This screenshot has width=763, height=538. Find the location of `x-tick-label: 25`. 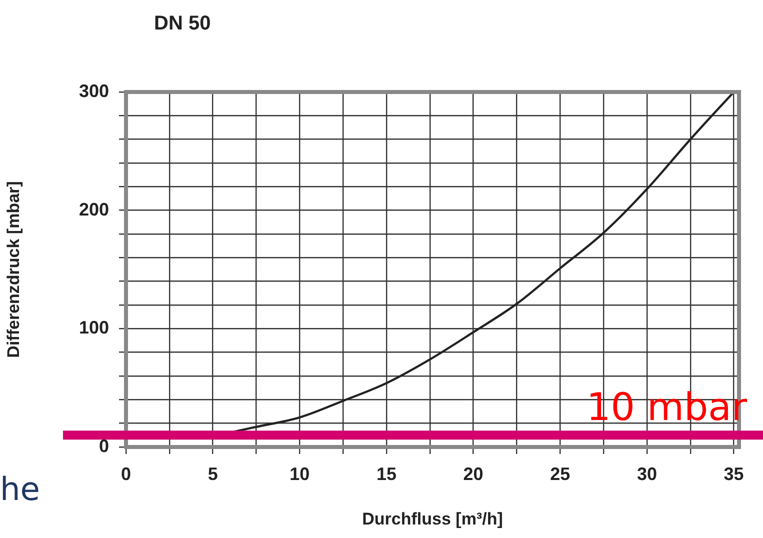

x-tick-label: 25 is located at coordinates (560, 474).